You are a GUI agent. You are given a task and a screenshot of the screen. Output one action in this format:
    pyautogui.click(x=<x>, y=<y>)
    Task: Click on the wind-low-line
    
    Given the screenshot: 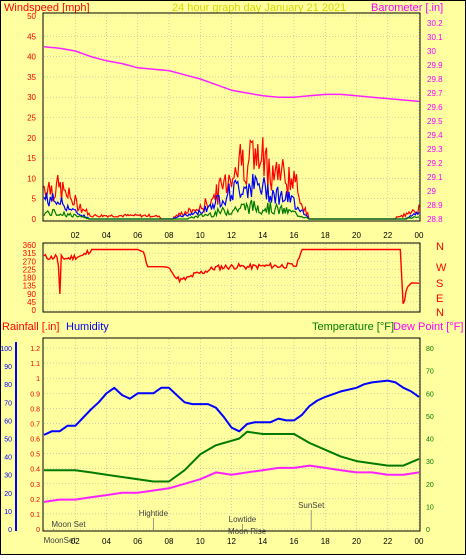 What is the action you would take?
    pyautogui.click(x=231, y=209)
    